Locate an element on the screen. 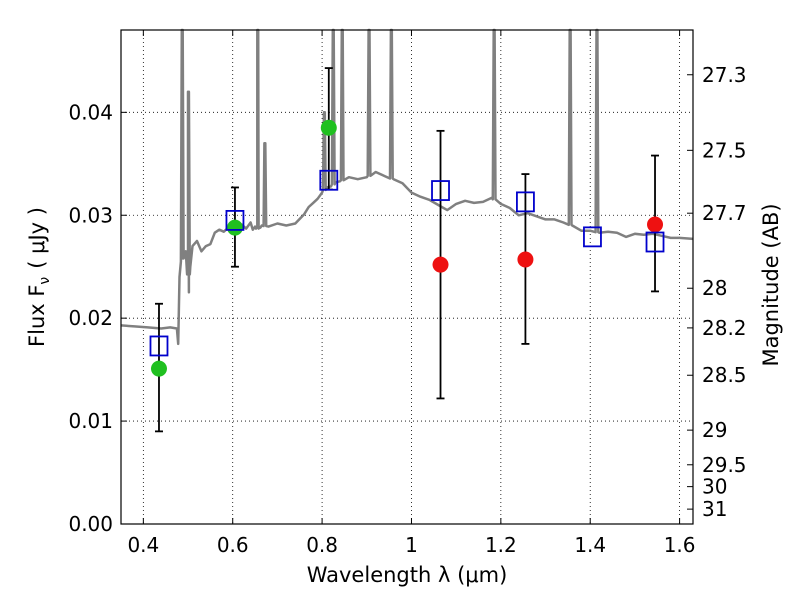 This screenshot has height=600, width=800. x-tick-label: 1.6 is located at coordinates (680, 545).